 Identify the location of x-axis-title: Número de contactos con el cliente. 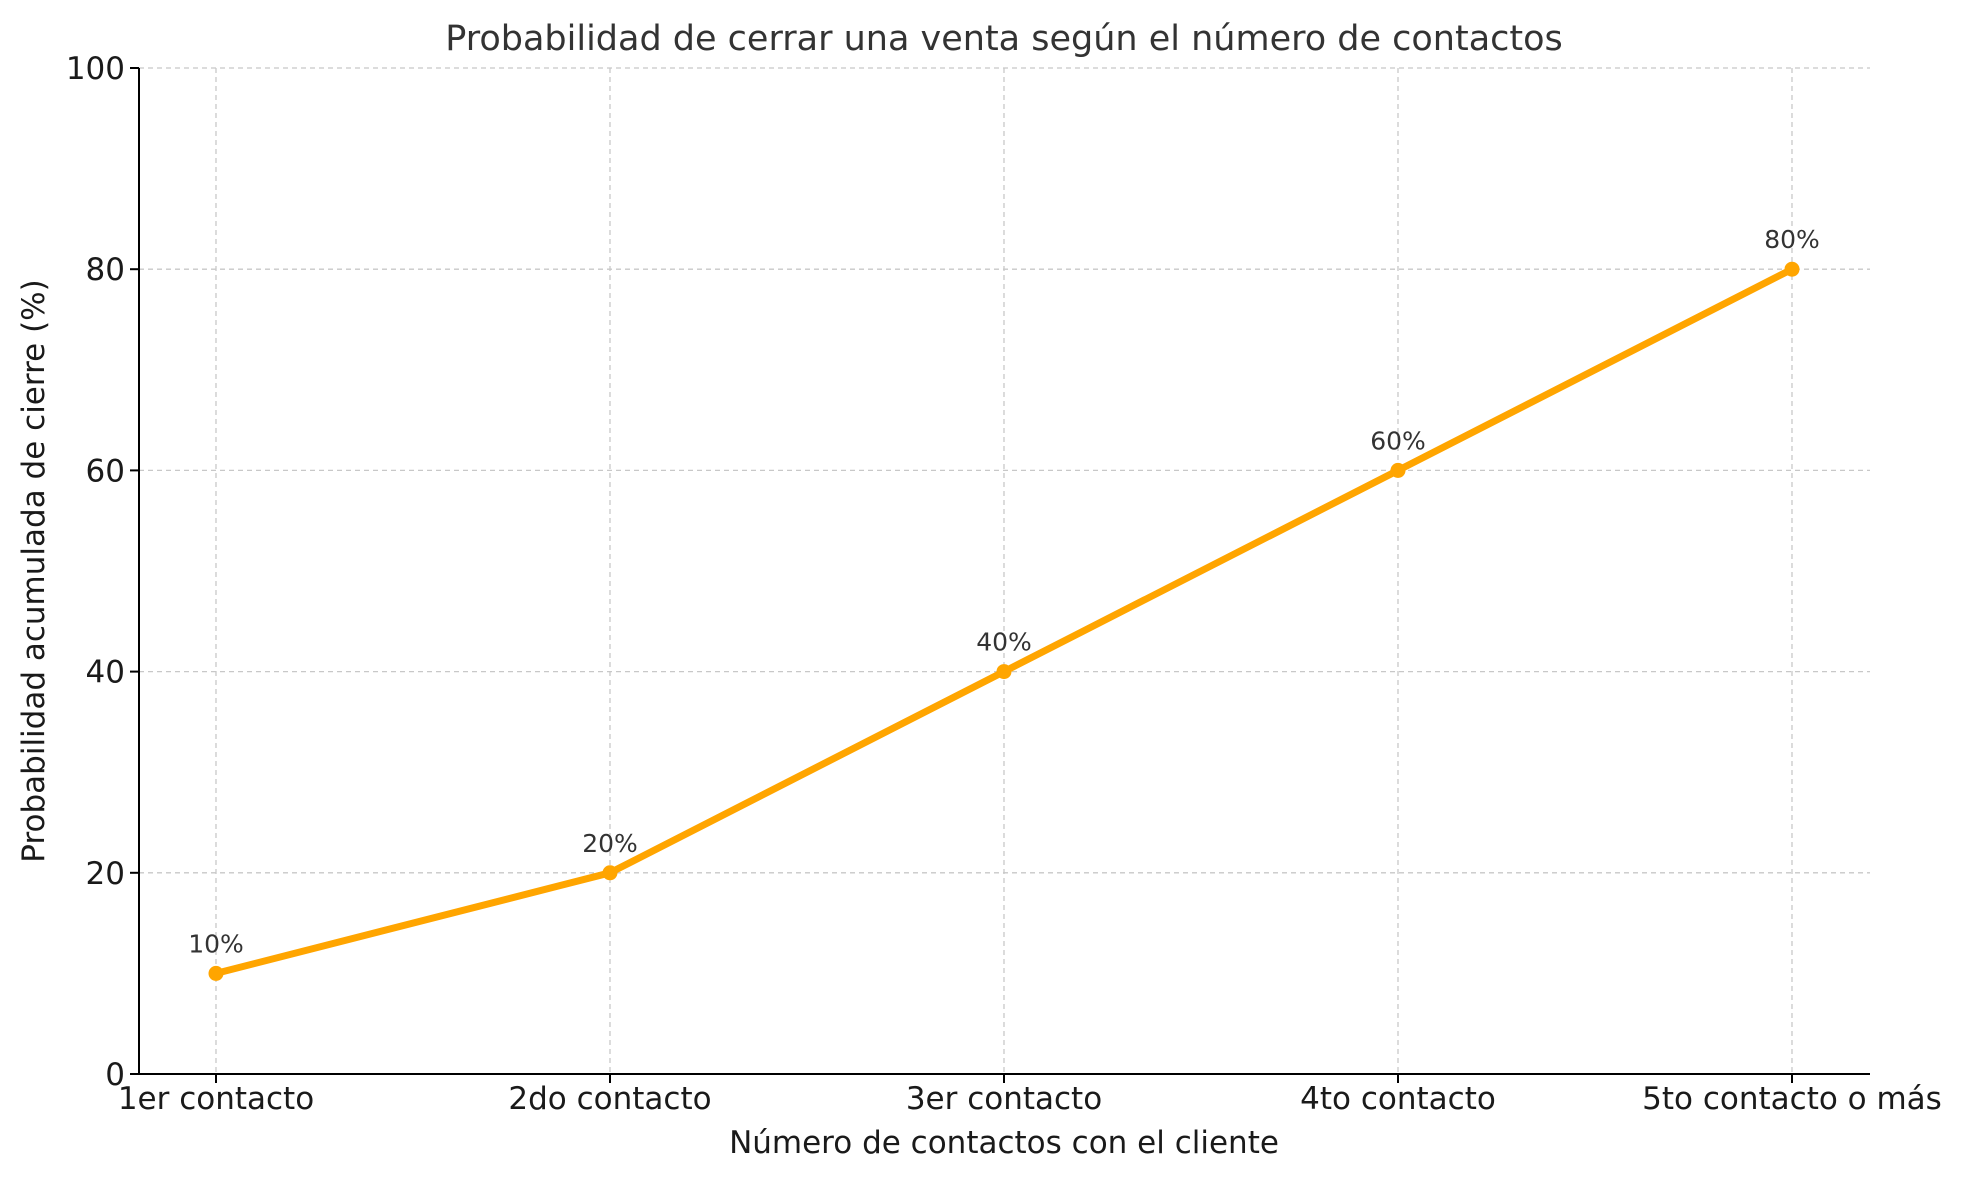
(1004, 1143).